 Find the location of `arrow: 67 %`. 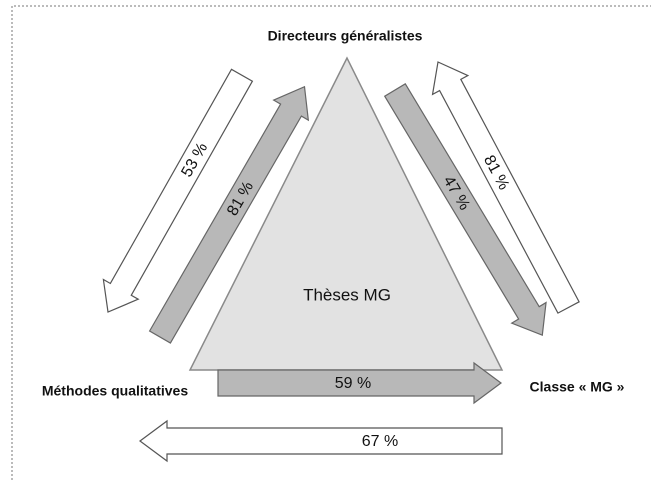

arrow: 67 % is located at coordinates (320, 441).